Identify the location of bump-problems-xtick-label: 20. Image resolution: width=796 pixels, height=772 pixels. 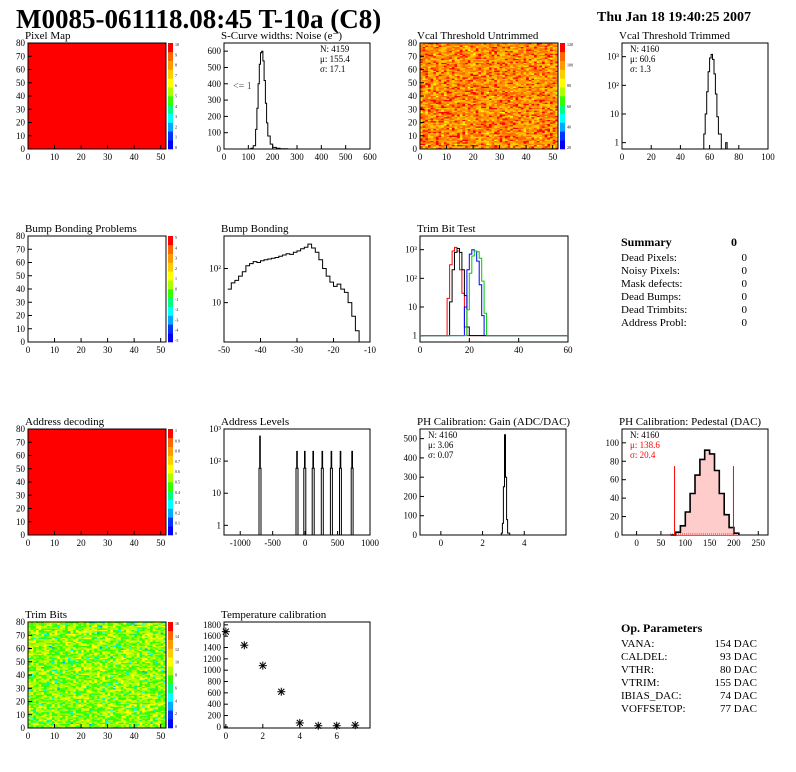
(82, 350).